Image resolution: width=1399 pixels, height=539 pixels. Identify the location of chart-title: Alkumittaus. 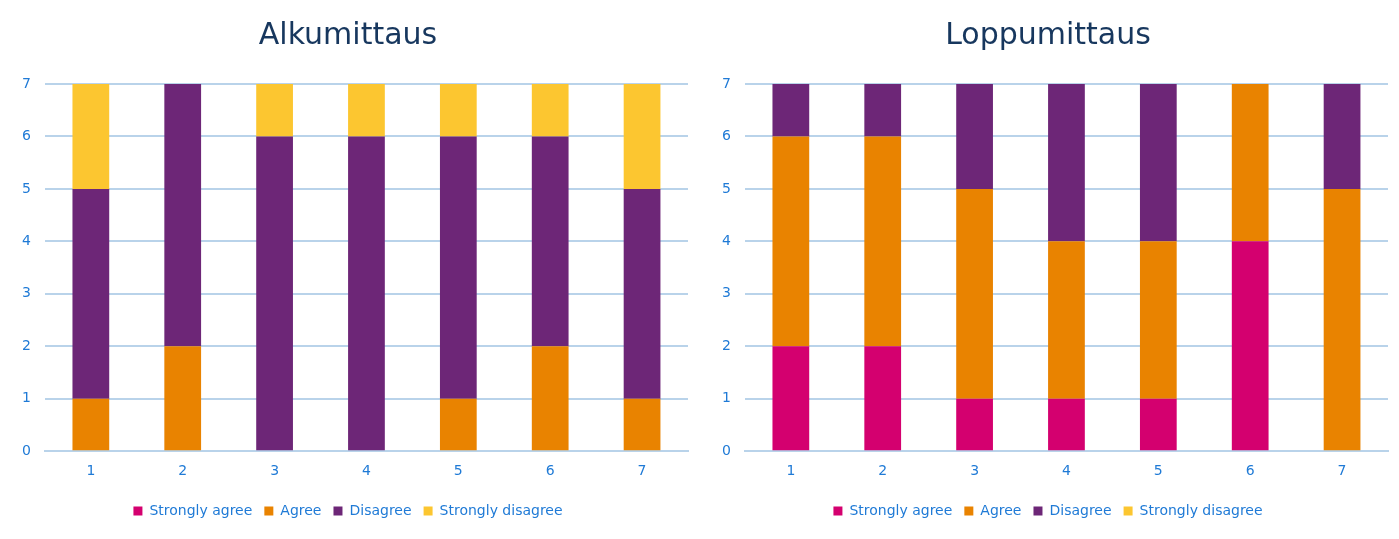
(348, 33).